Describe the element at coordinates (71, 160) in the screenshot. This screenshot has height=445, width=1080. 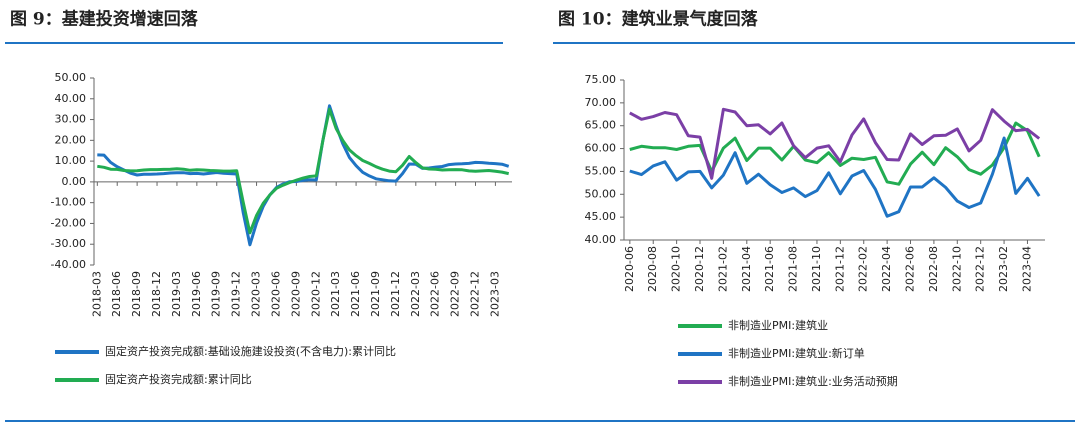
I see `y-tick-label: 10.00` at that location.